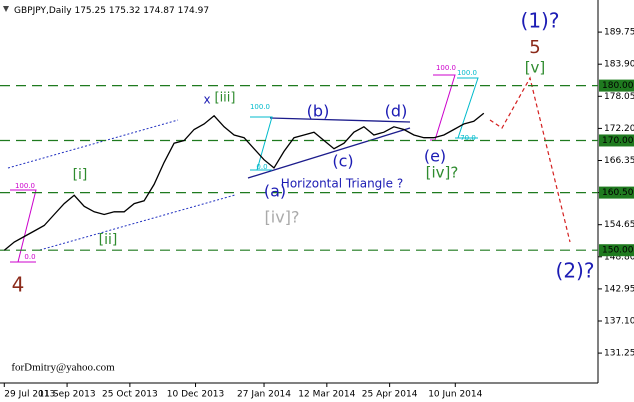 The height and width of the screenshot is (402, 634). Describe the element at coordinates (619, 225) in the screenshot. I see `y-tick-label: 154.65` at that location.